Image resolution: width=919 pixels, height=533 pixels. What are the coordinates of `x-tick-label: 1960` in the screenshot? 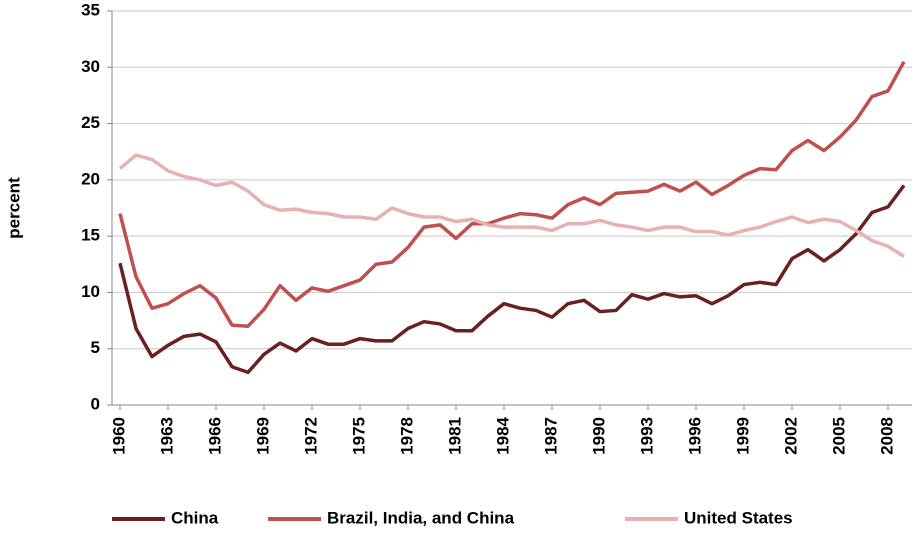 It's located at (118, 436).